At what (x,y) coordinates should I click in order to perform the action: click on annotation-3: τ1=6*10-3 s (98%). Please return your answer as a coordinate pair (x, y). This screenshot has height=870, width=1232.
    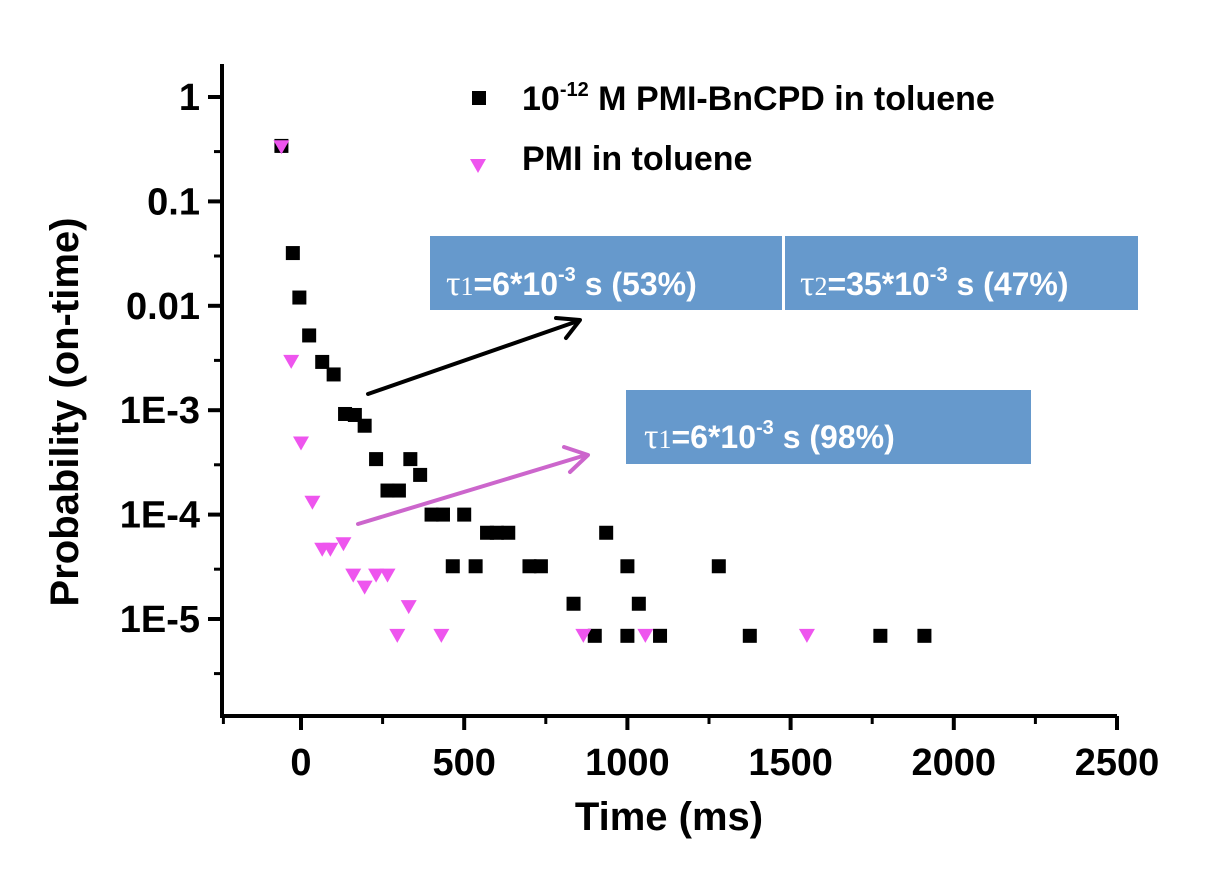
    Looking at the image, I should click on (828, 427).